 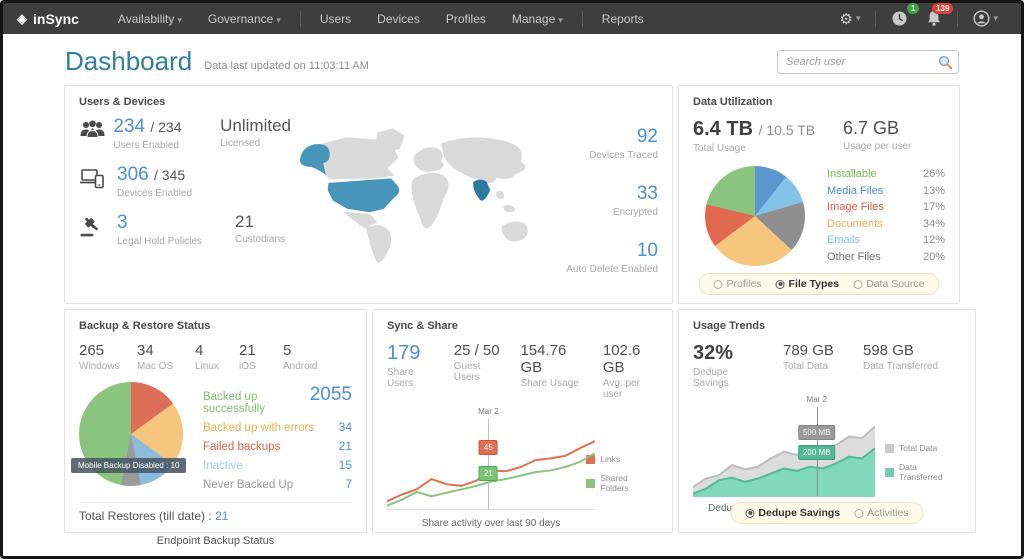 I want to click on panel-title: Users & Devices, so click(x=122, y=102).